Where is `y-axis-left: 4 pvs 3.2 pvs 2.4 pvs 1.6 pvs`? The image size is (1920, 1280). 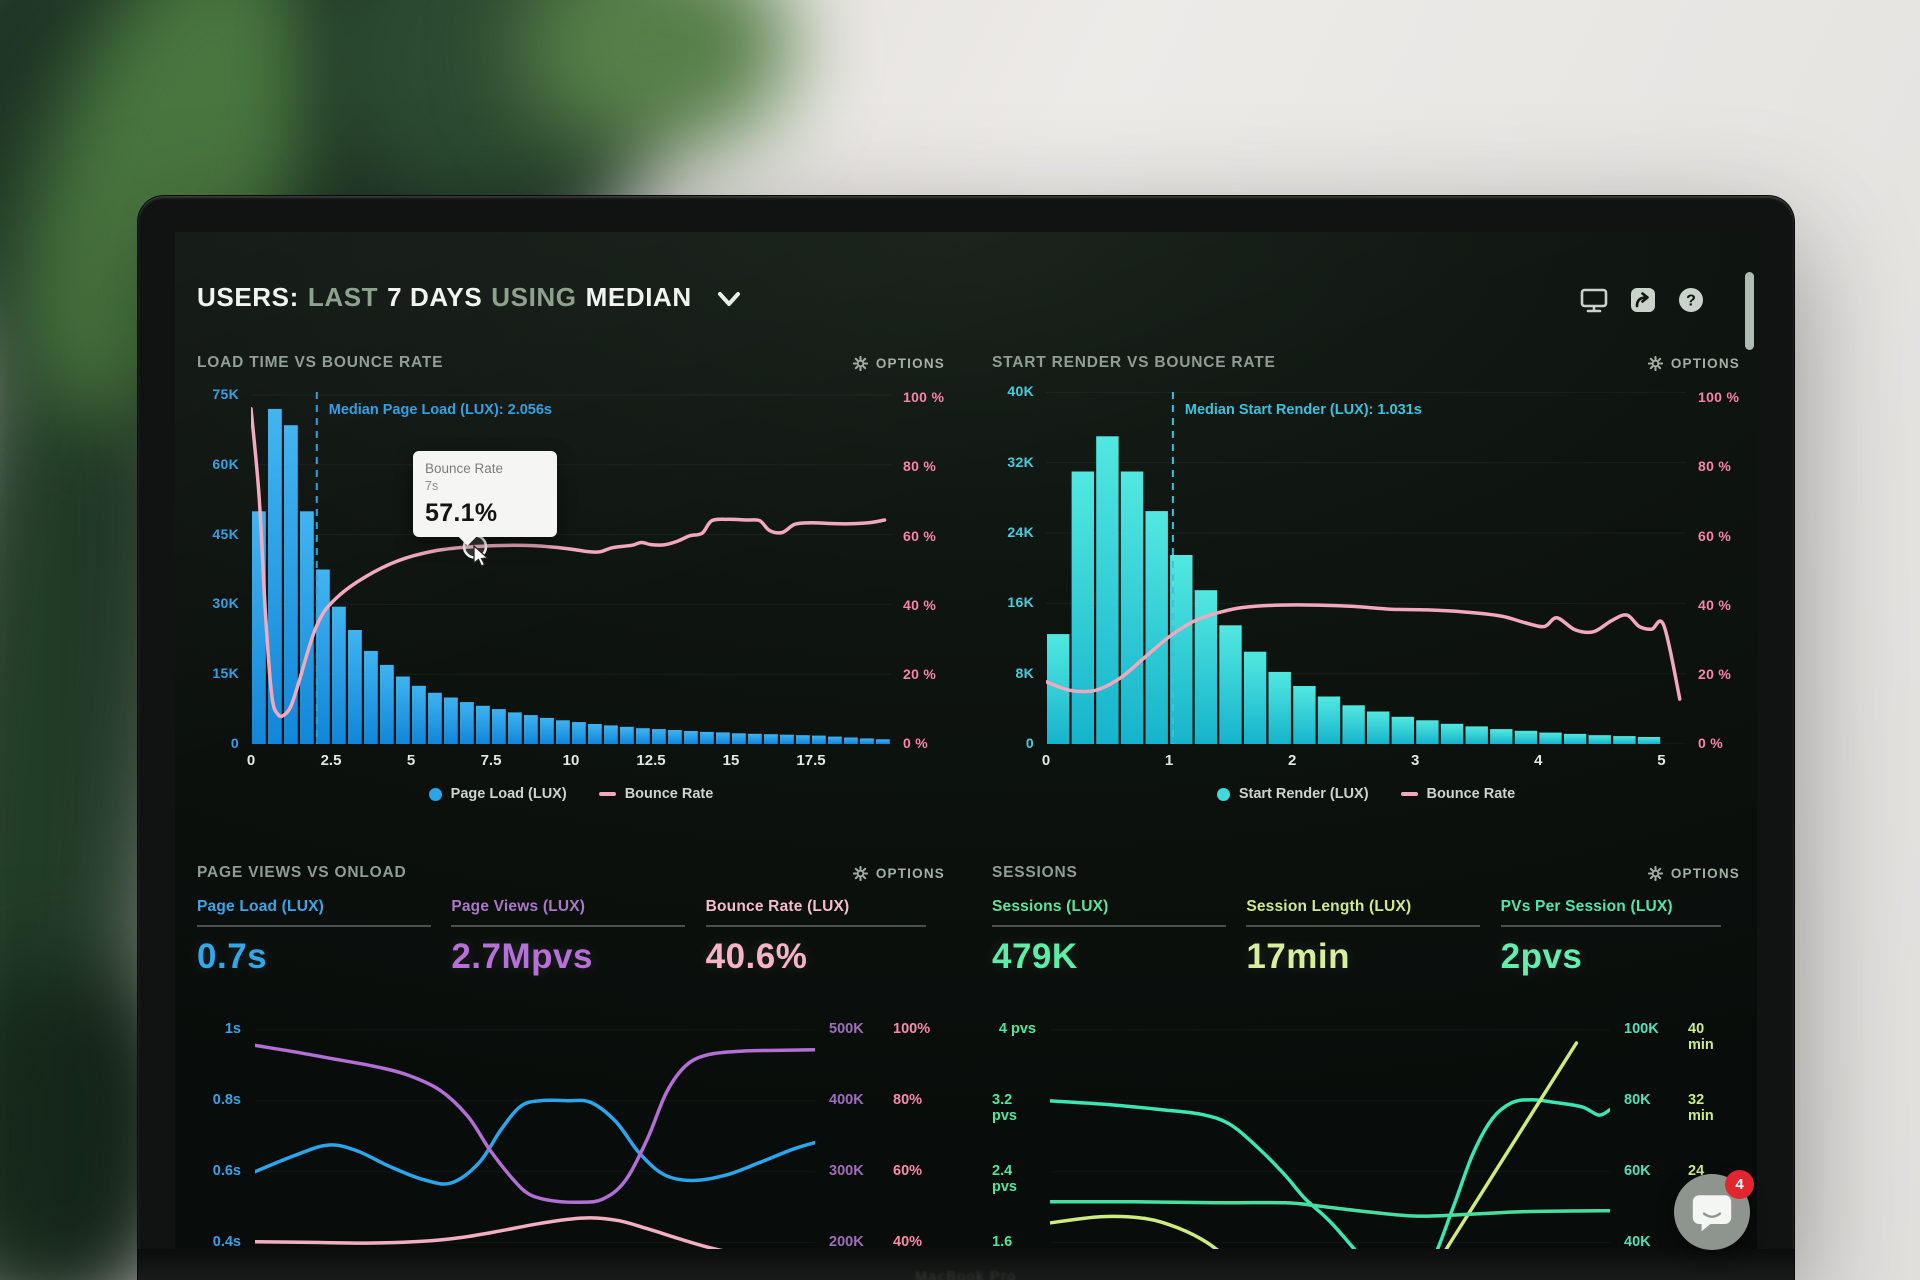 y-axis-left: 4 pvs 3.2 pvs 2.4 pvs 1.6 pvs is located at coordinates (1017, 1134).